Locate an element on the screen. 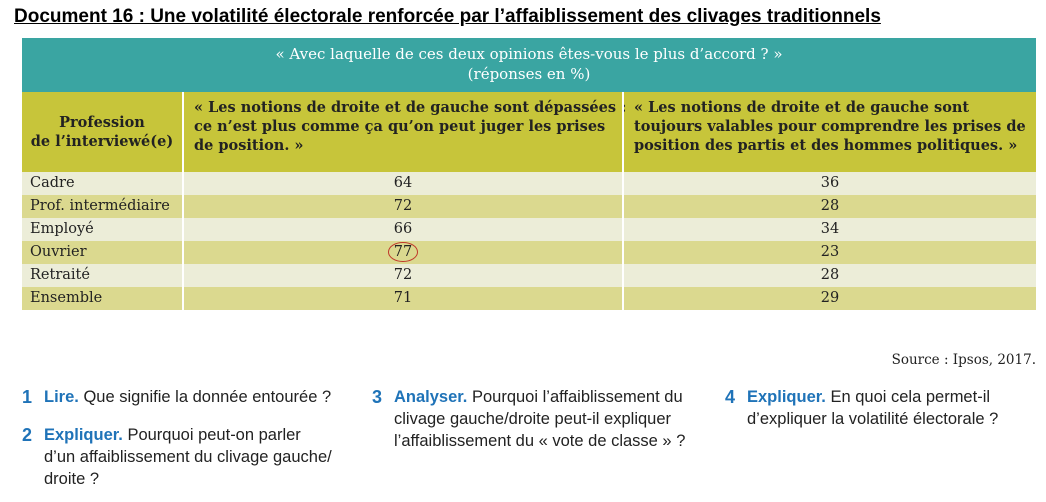  cell-depassees: 66 is located at coordinates (402, 229).